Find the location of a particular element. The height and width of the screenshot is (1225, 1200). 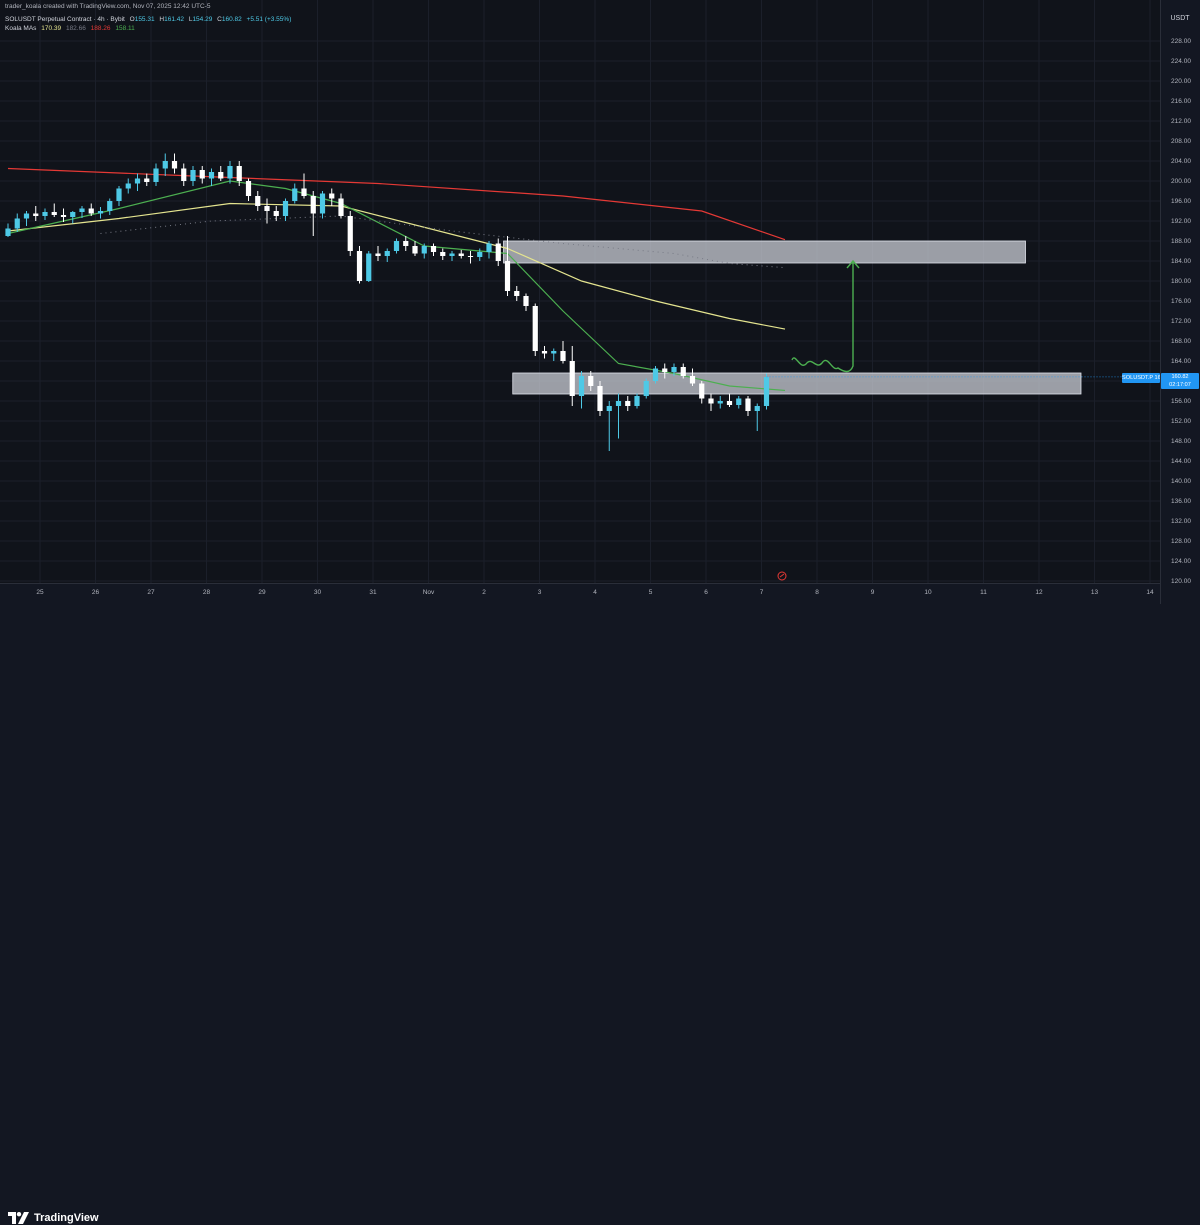

ma-legend: Koala MAs 170.39 182.66 188.26 158.11 is located at coordinates (70, 28).